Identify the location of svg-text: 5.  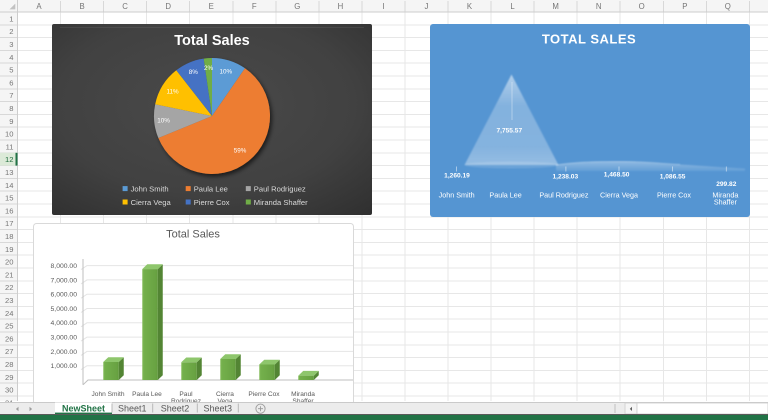
(11, 70).